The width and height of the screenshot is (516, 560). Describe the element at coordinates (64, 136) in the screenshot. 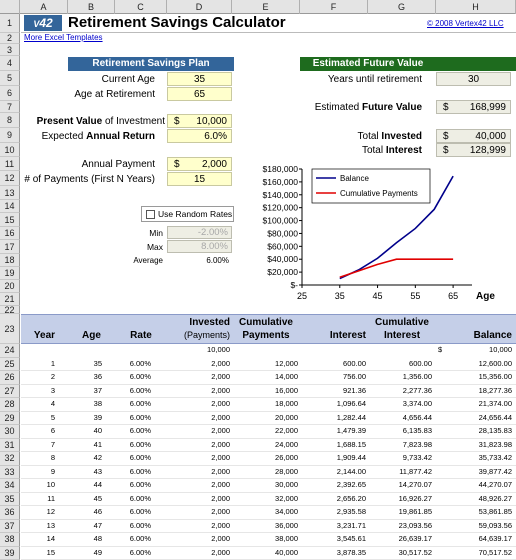

I see `annual-return-label-pre: Expected` at that location.